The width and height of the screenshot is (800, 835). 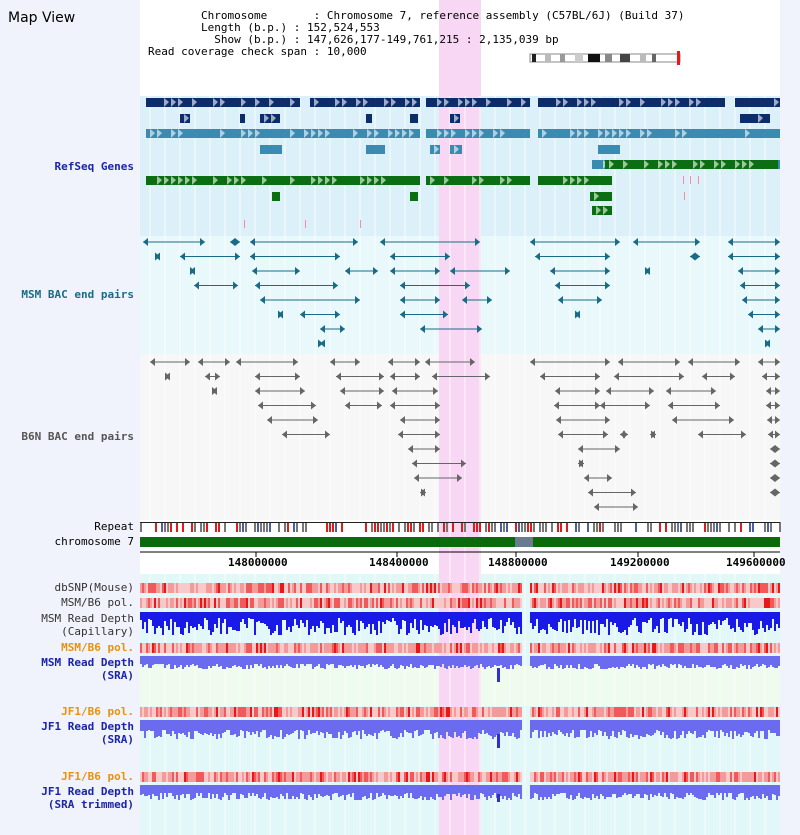 I want to click on track-label-refseq-genes: RefSeq Genes, so click(x=94, y=166).